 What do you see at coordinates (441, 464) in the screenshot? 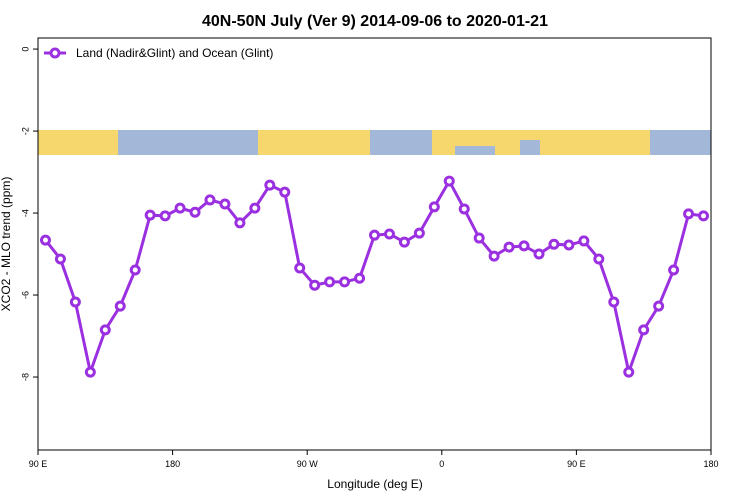
I see `x-tick-label: 0` at bounding box center [441, 464].